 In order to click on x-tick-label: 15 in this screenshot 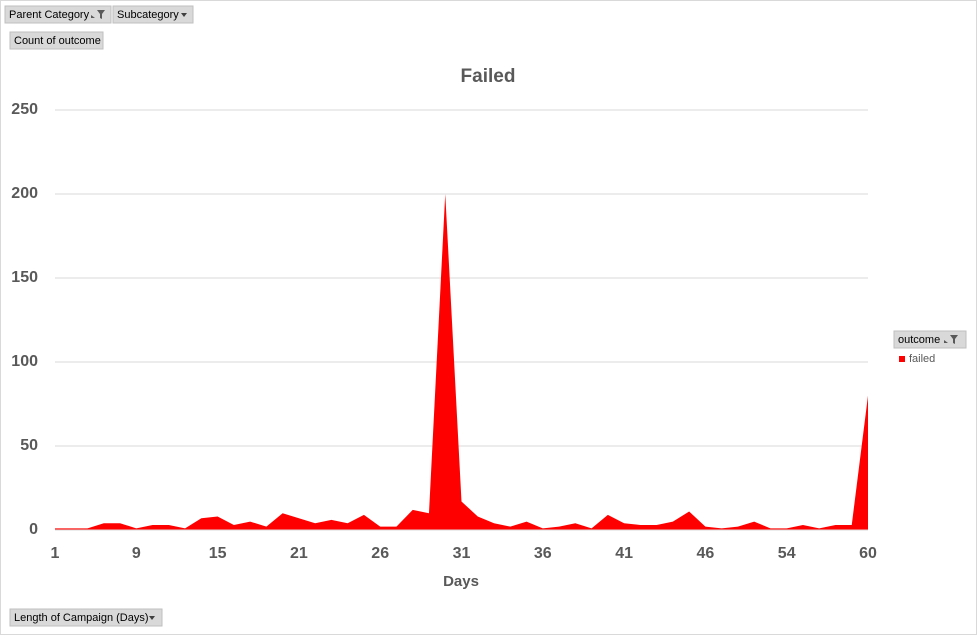, I will do `click(218, 553)`.